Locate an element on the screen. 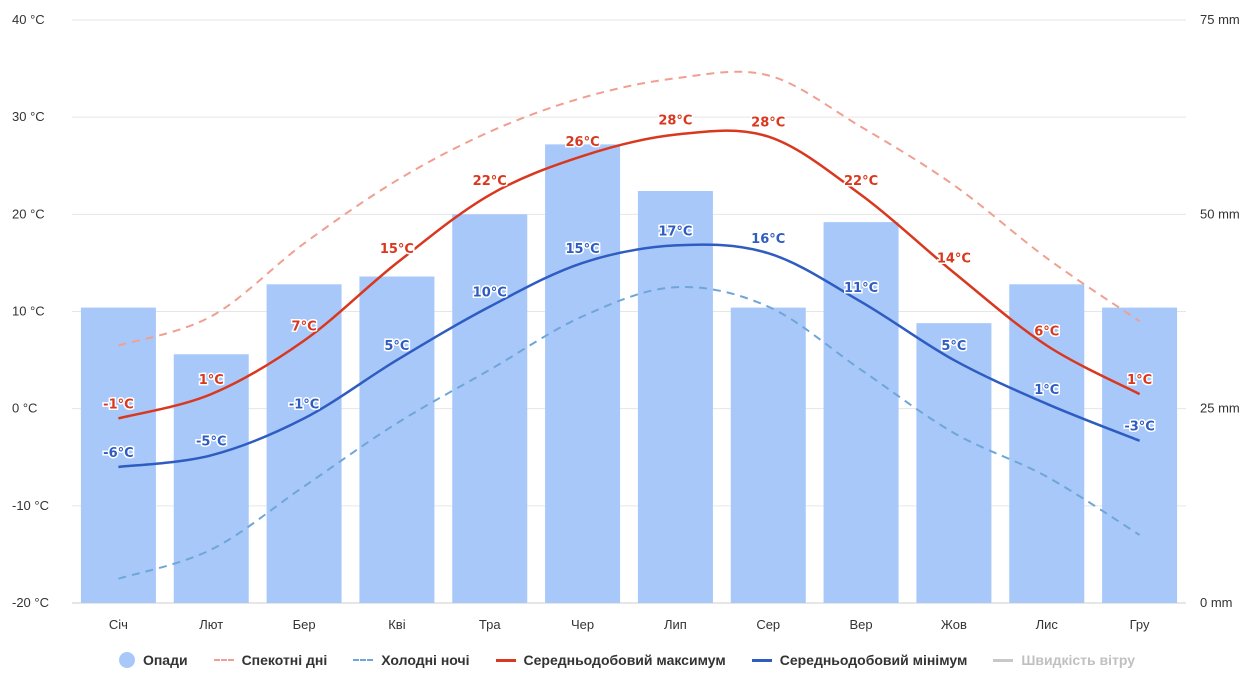  x-tick-label: Жов is located at coordinates (954, 624).